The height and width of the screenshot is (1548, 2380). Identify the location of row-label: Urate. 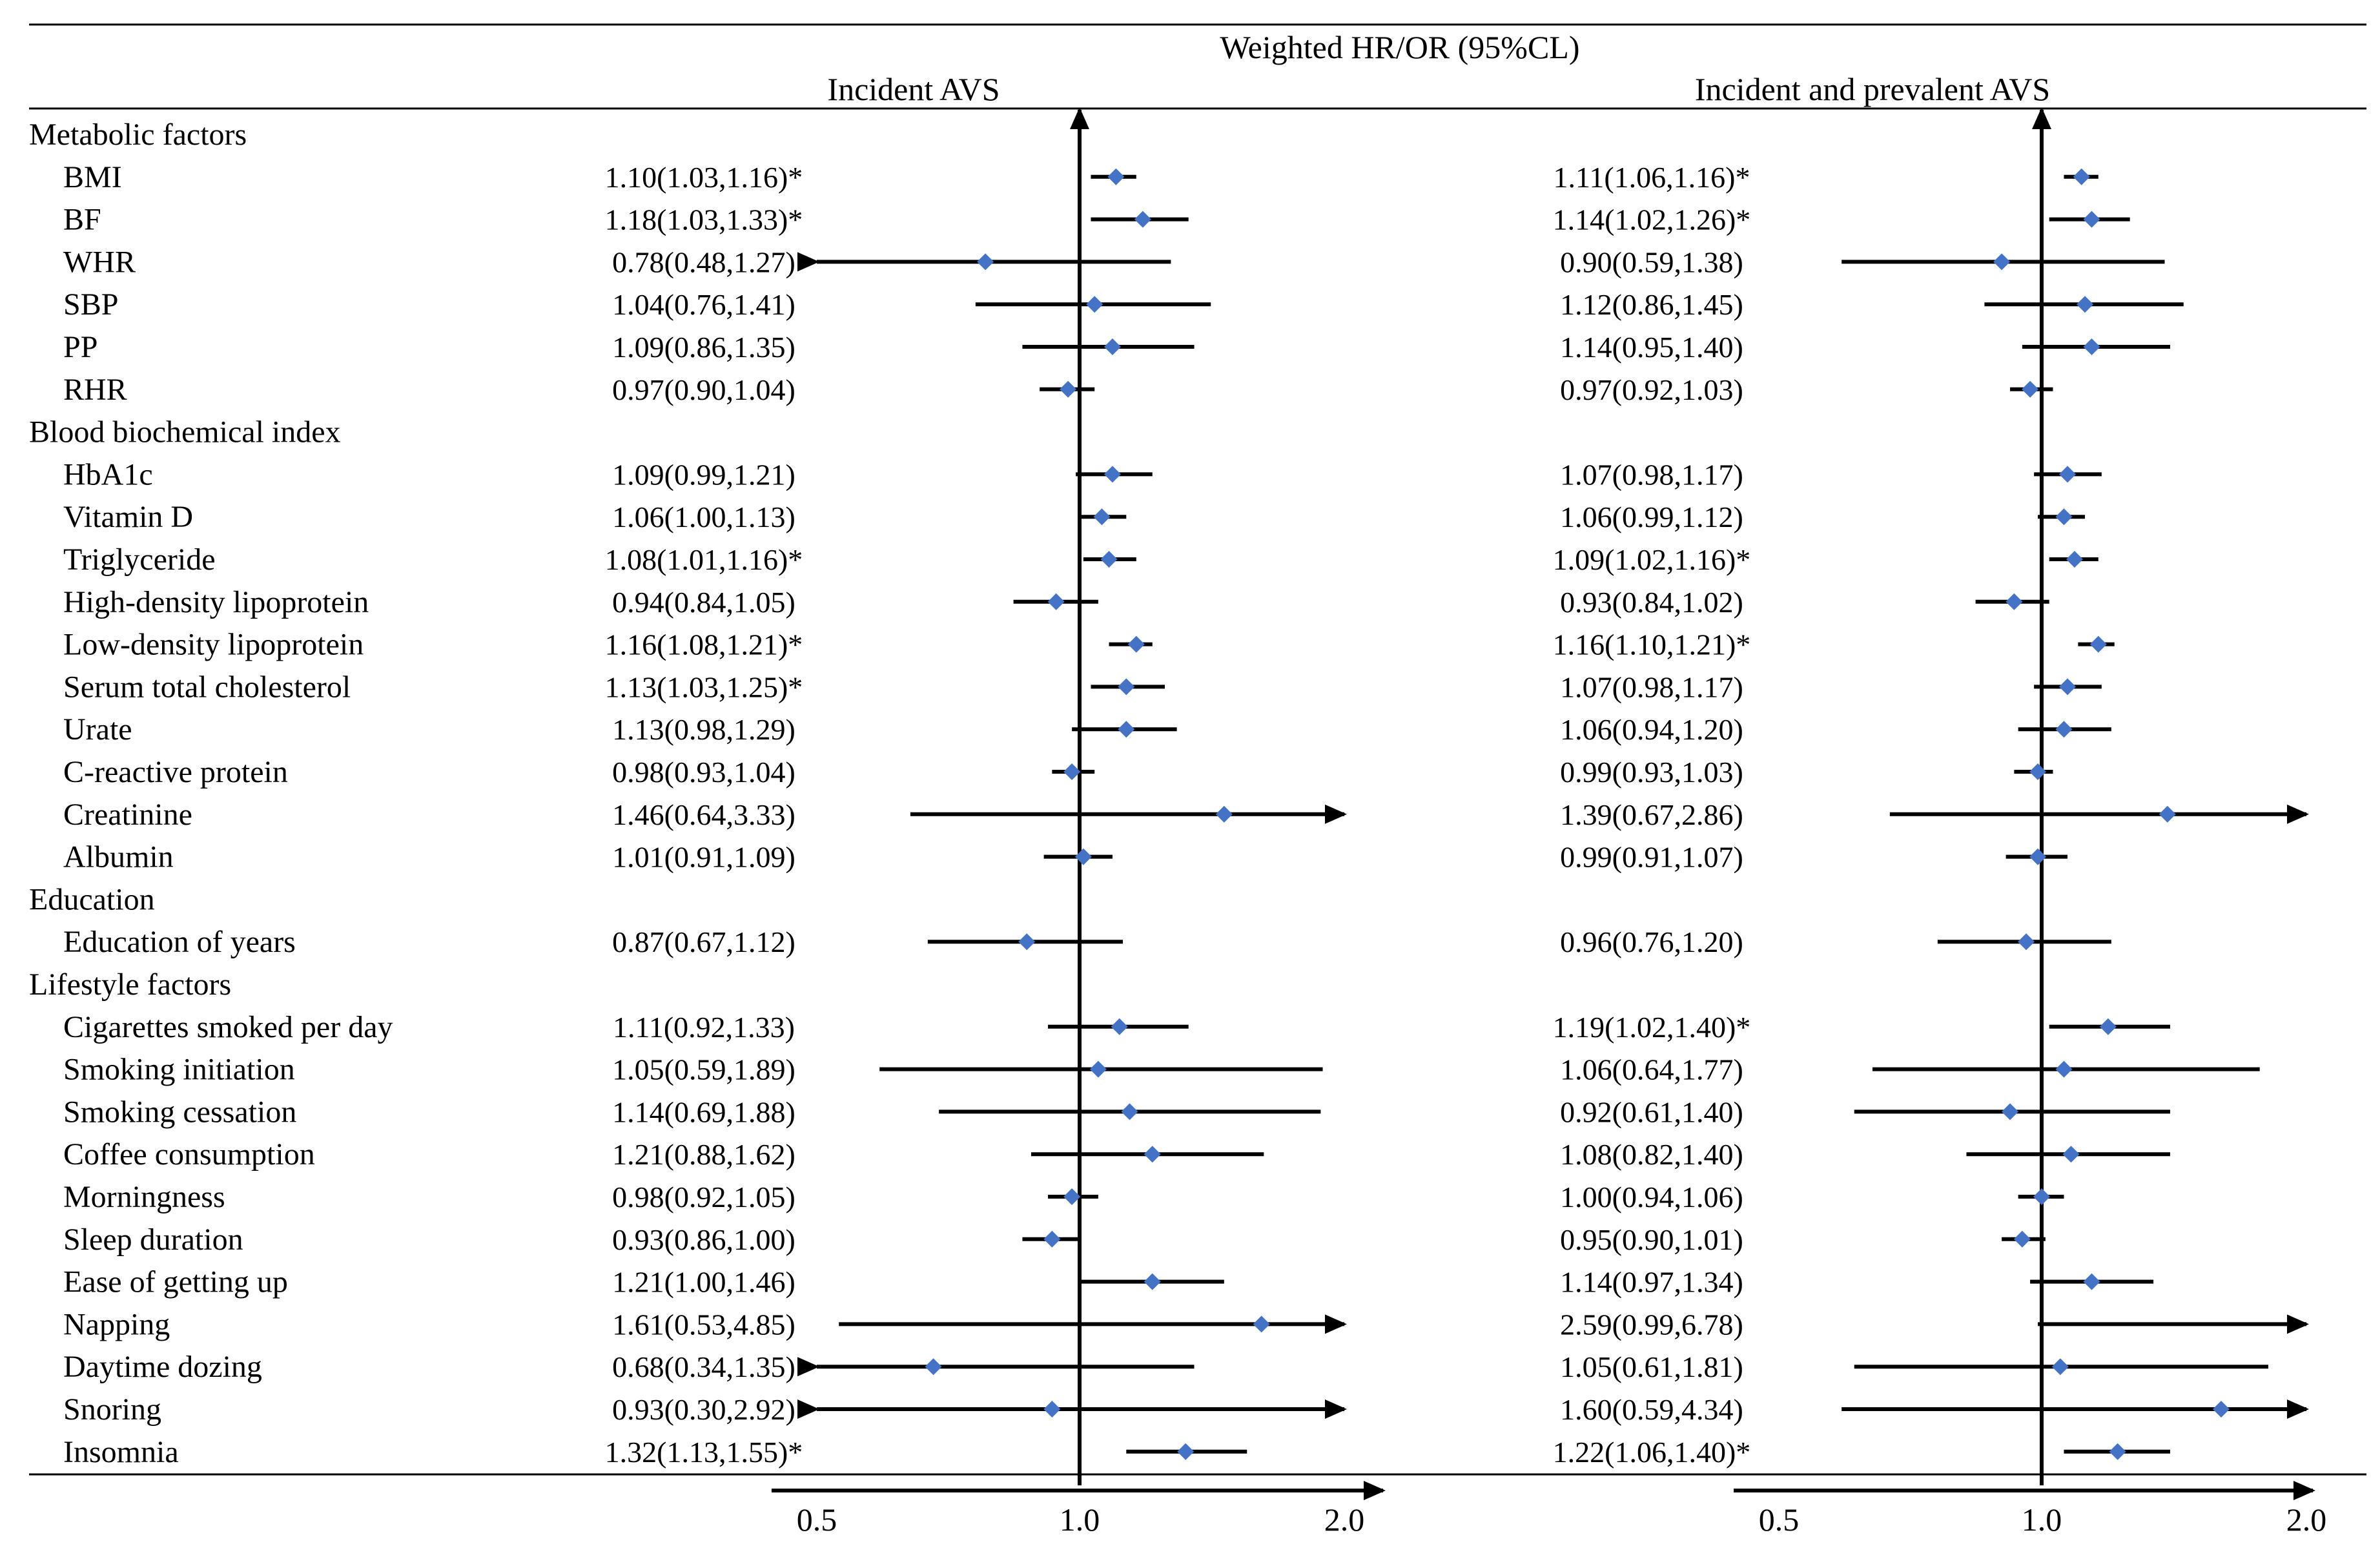
(98, 729).